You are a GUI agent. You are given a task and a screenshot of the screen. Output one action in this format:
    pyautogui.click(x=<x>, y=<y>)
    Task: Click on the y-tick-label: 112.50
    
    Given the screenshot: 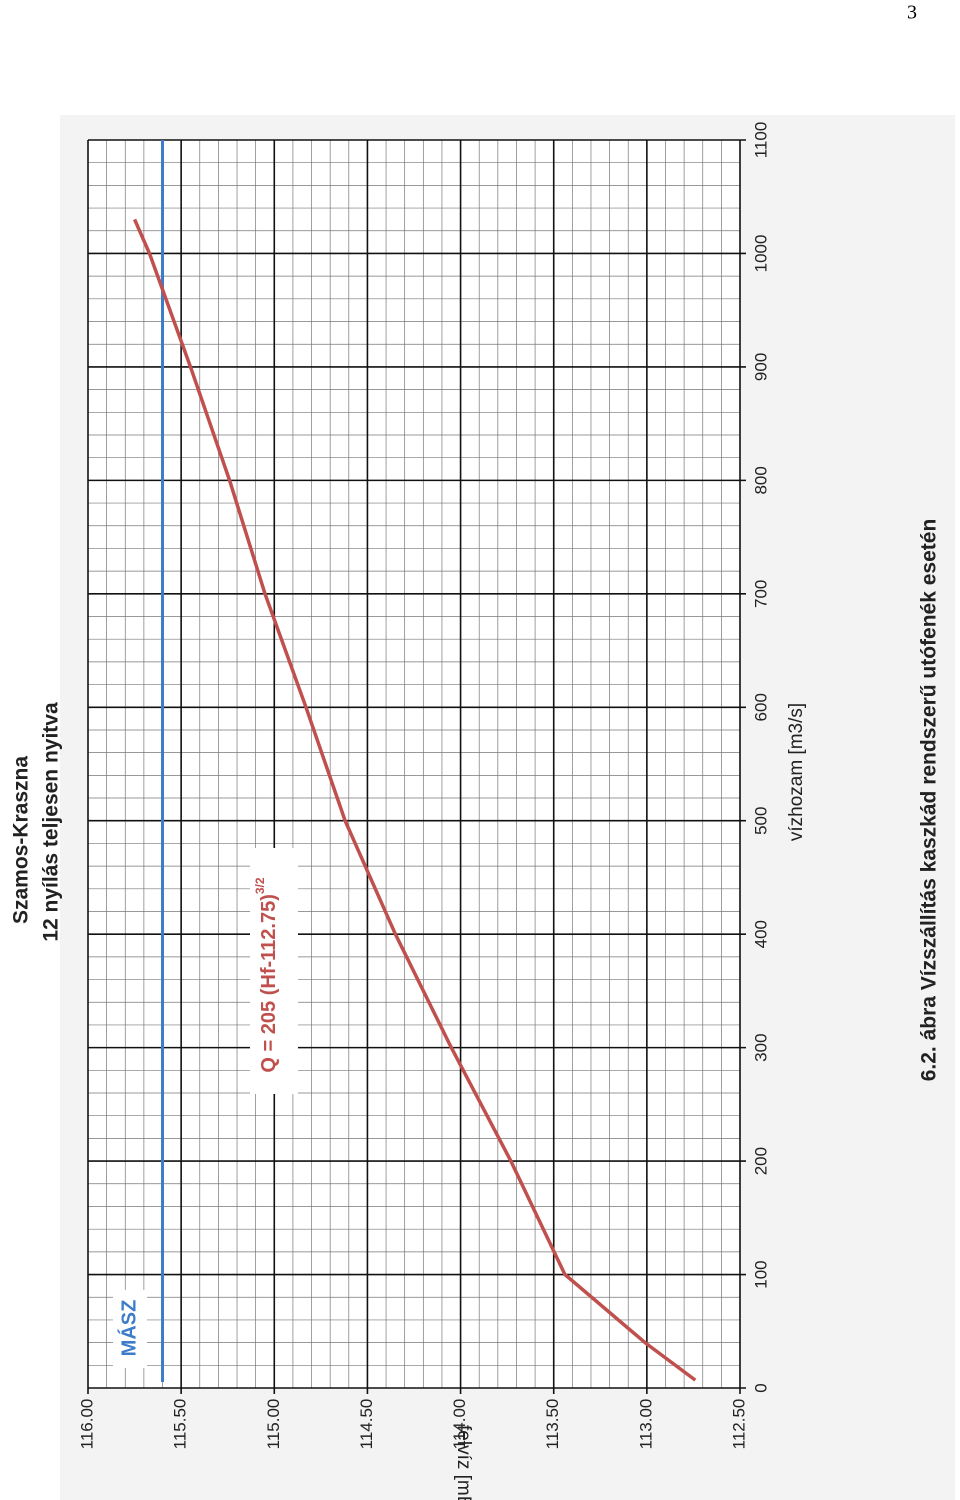 What is the action you would take?
    pyautogui.click(x=738, y=1424)
    